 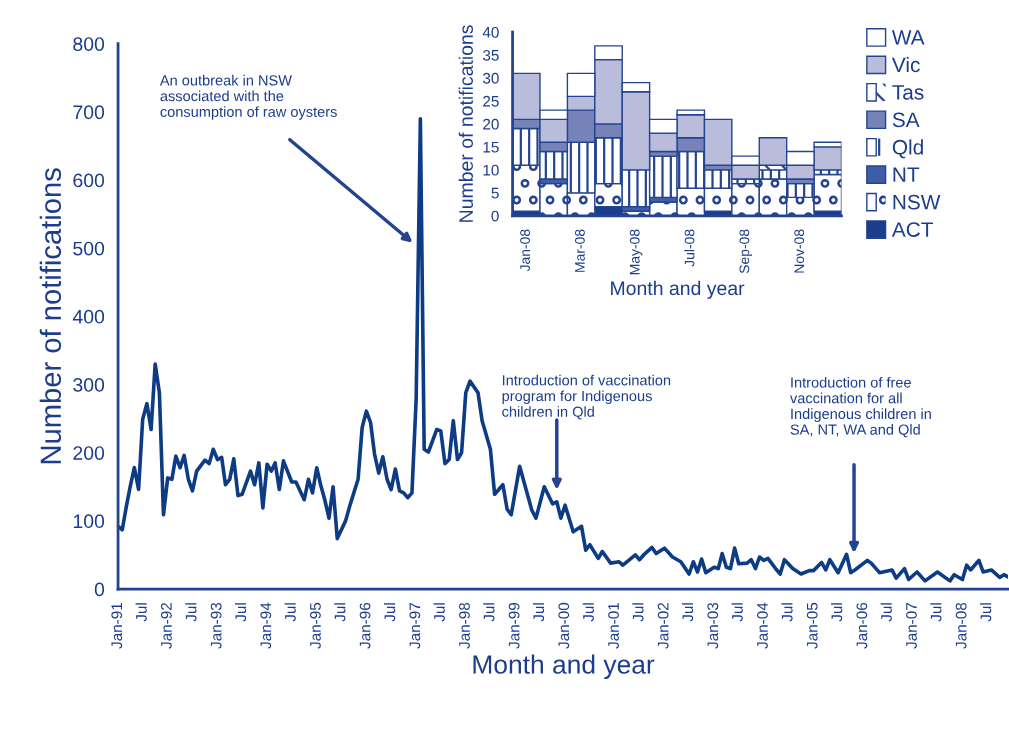 What do you see at coordinates (907, 149) in the screenshot?
I see `legend-label: Qld` at bounding box center [907, 149].